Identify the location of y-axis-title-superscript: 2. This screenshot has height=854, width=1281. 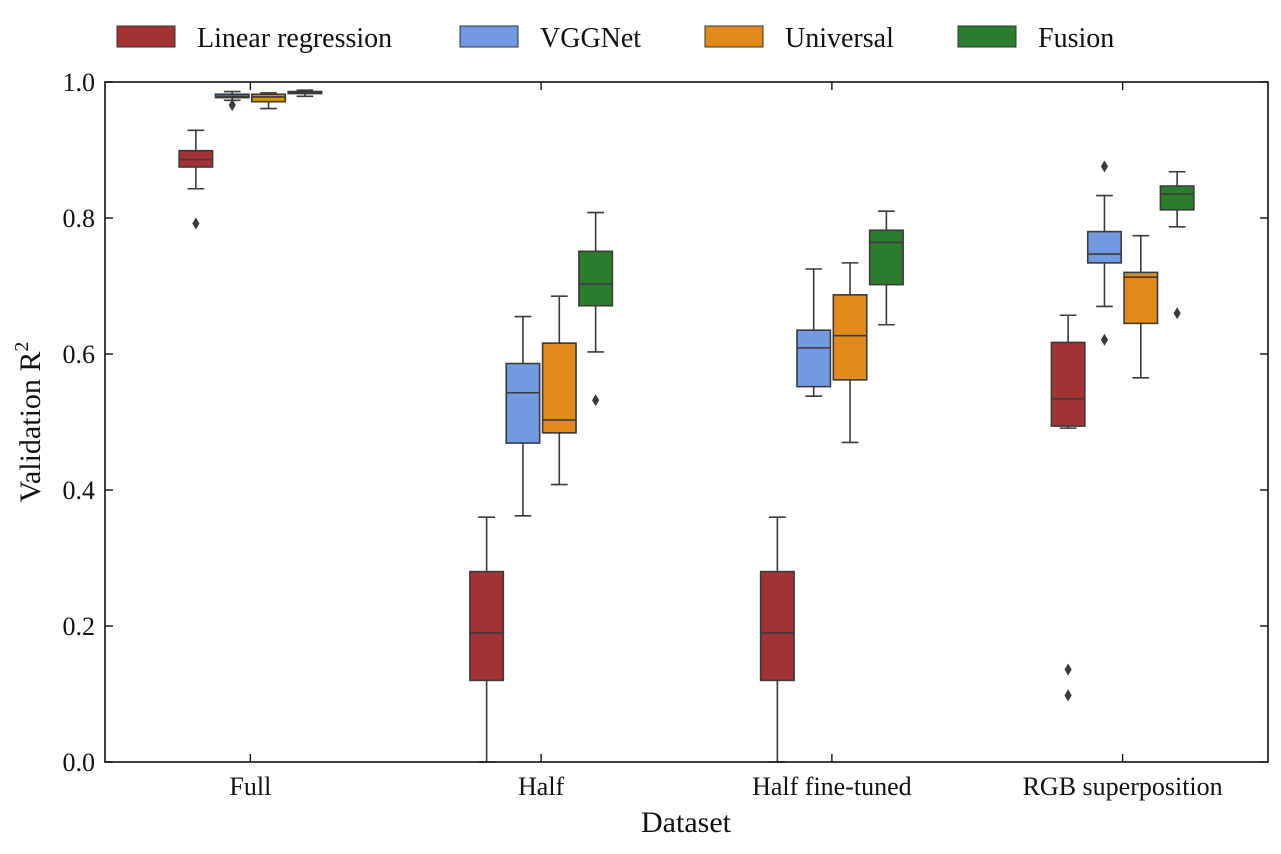
(22, 347).